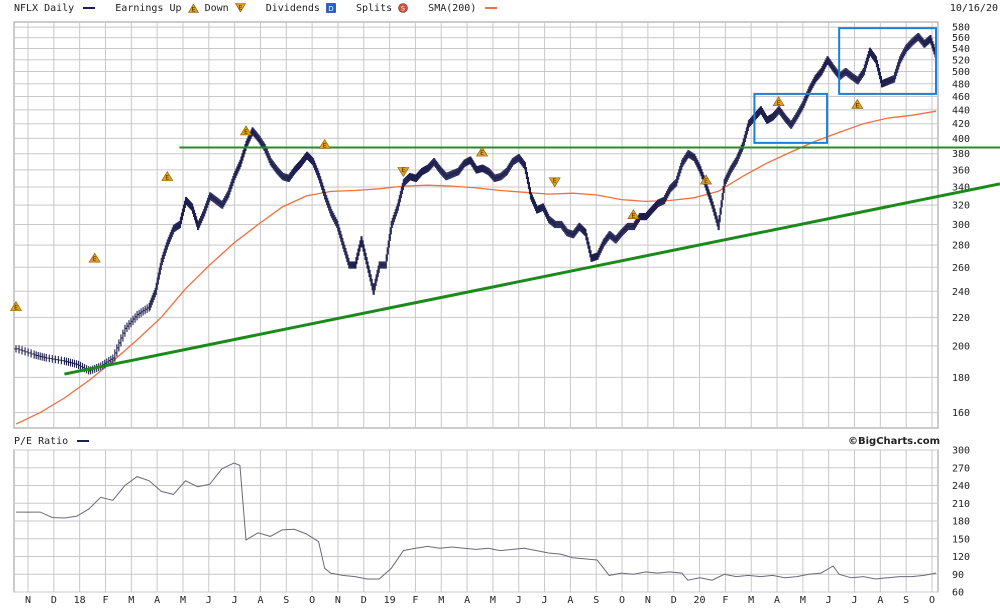 The image size is (1000, 608). I want to click on legend-sma: SMA(200), so click(463, 8).